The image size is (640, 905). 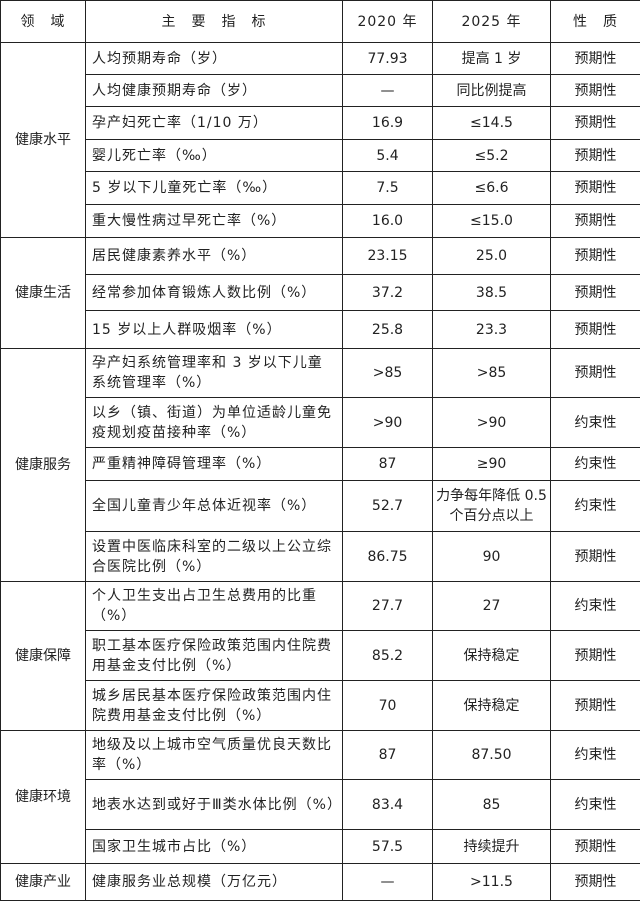 What do you see at coordinates (43, 656) in the screenshot?
I see `domain-cell: 健康保障` at bounding box center [43, 656].